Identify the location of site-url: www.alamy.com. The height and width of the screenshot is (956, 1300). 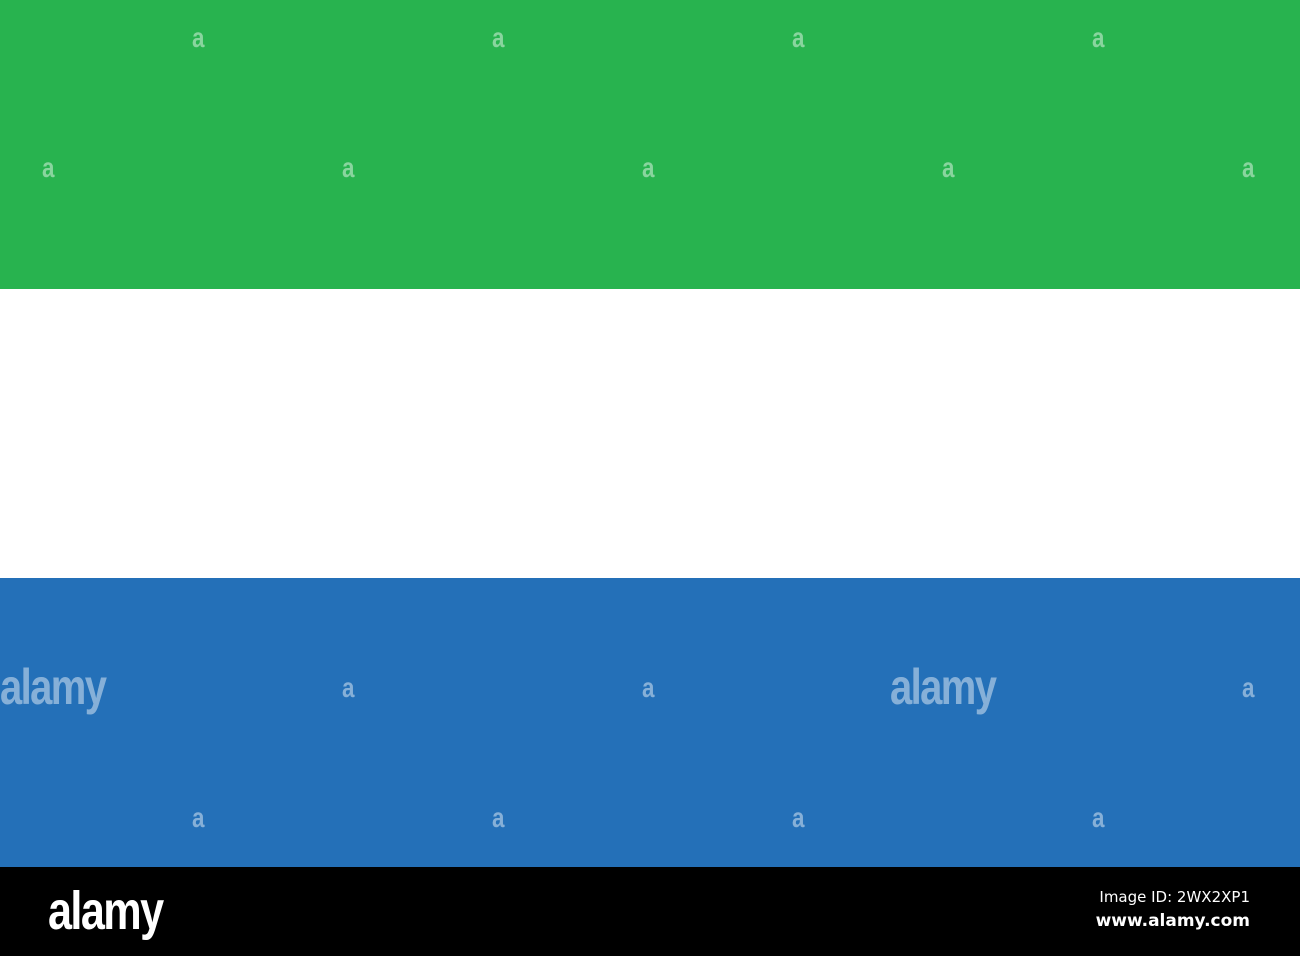
(1172, 921).